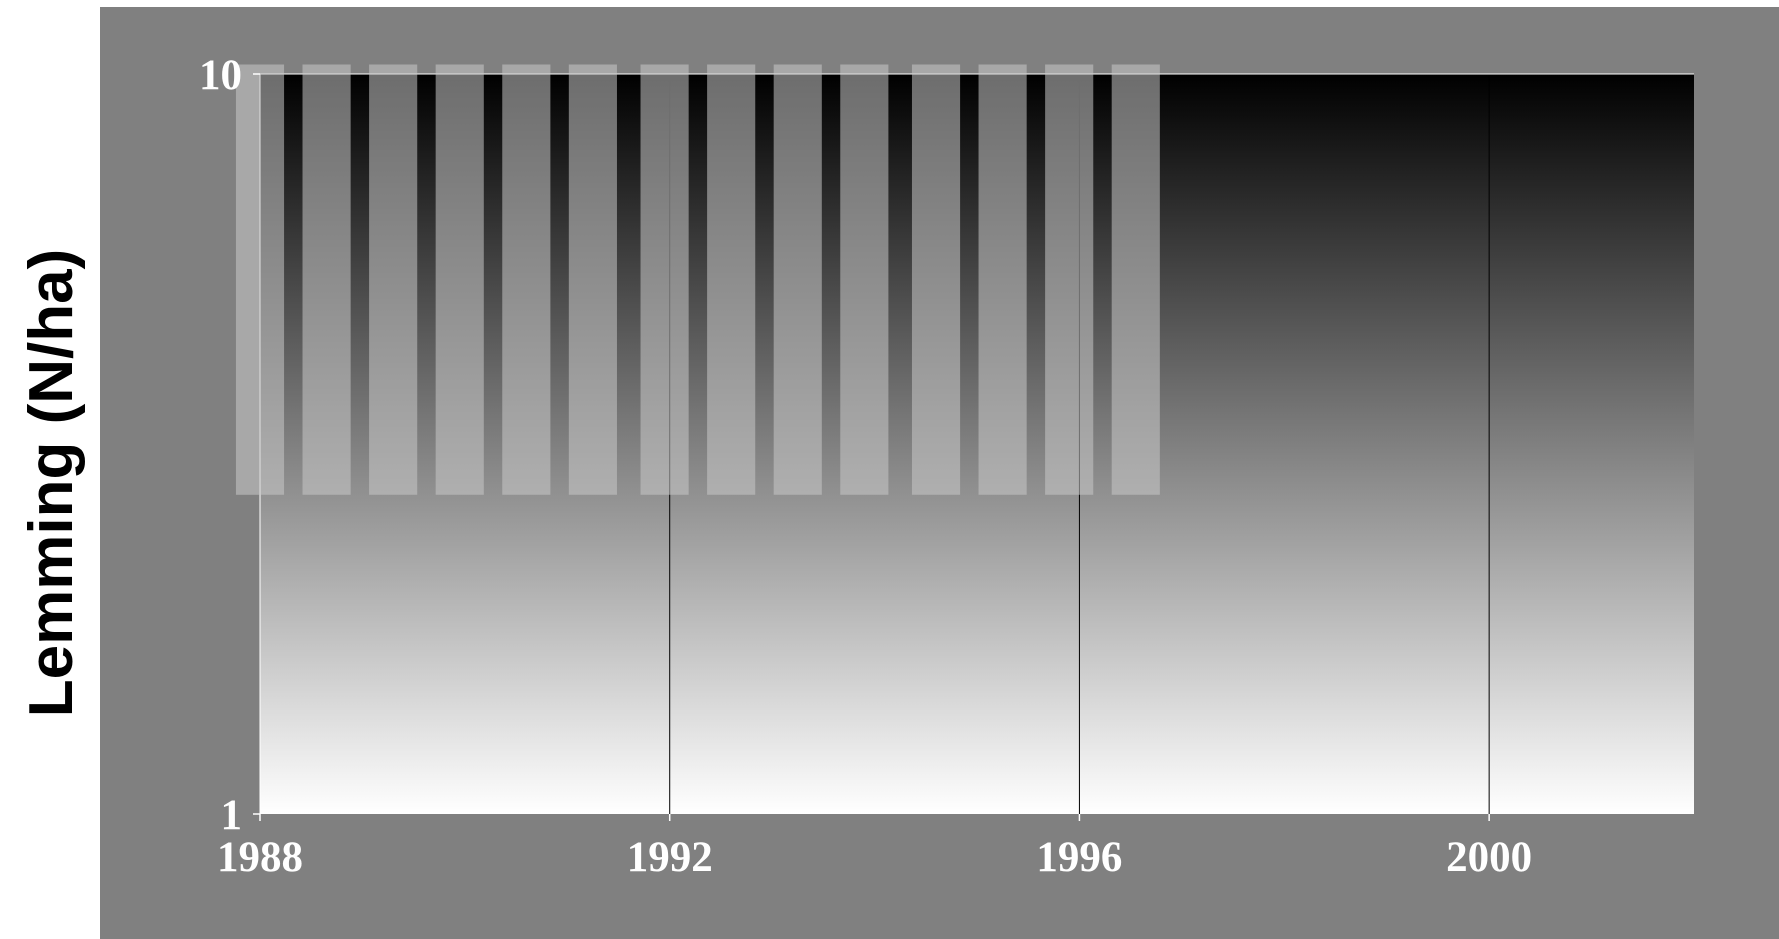 The width and height of the screenshot is (1779, 939). What do you see at coordinates (1079, 857) in the screenshot?
I see `x-tick-label: 1996` at bounding box center [1079, 857].